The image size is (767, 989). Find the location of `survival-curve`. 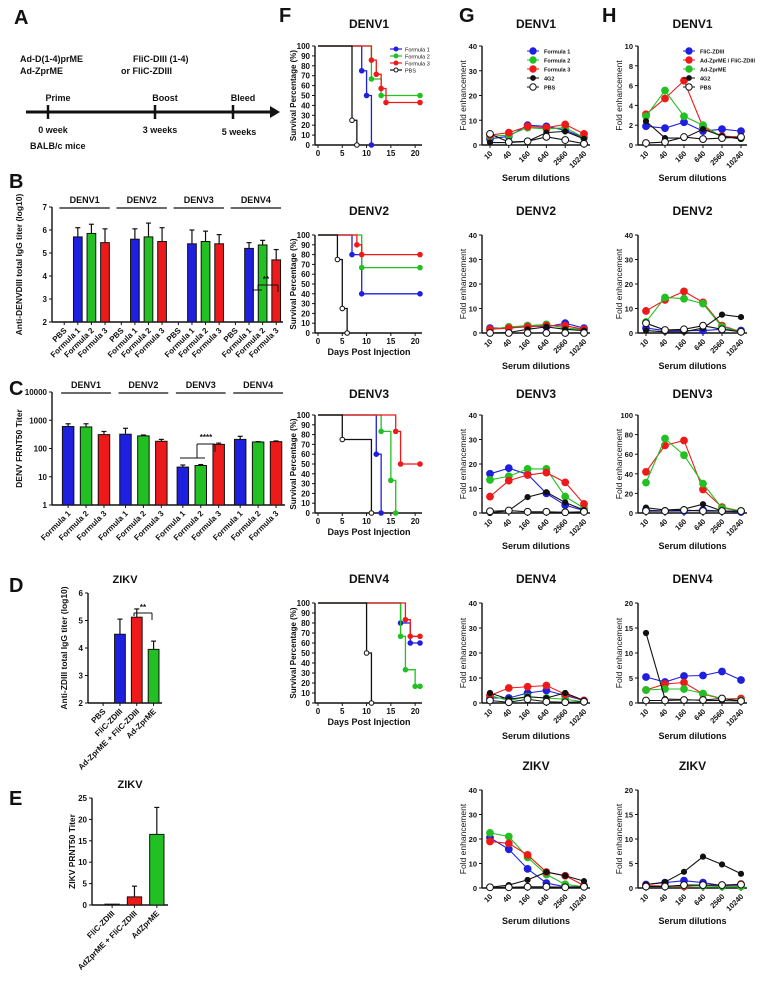

survival-curve is located at coordinates (369, 644).